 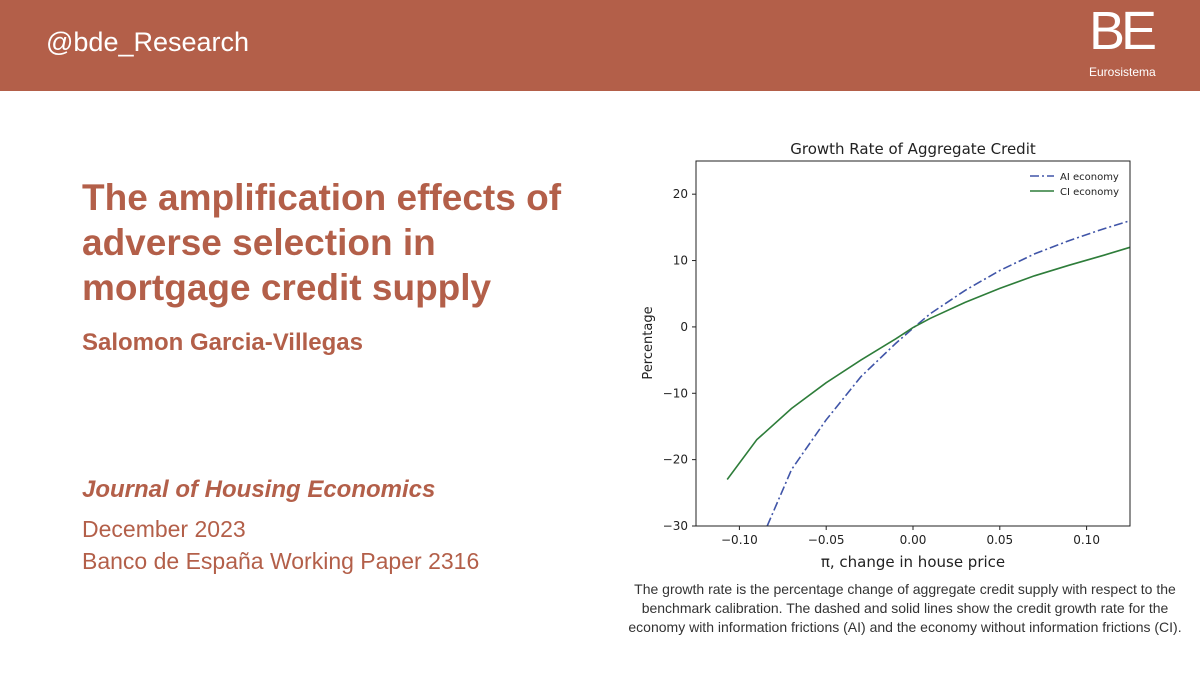 I want to click on chart-title: Growth Rate of Aggregate Credit, so click(x=913, y=149).